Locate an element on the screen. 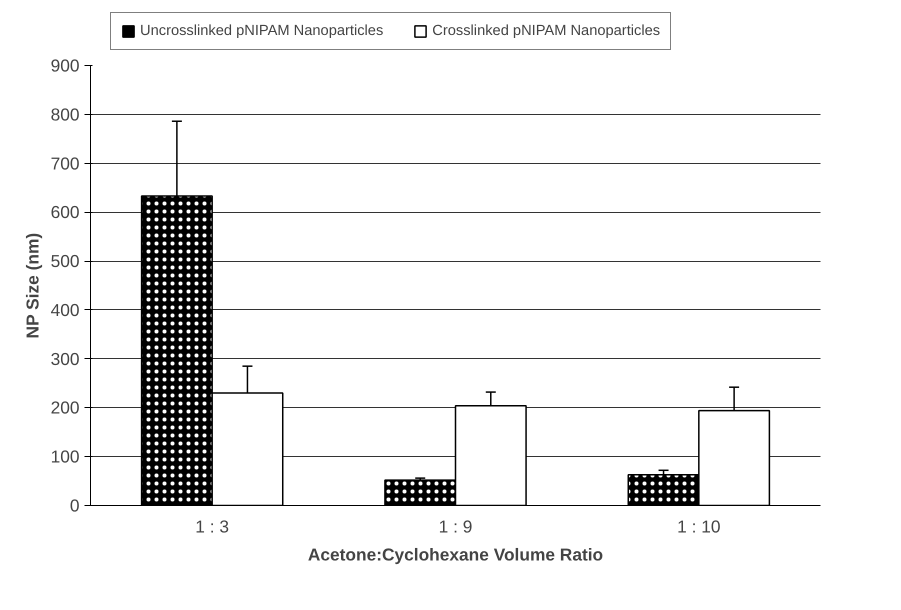 The image size is (901, 610). y-axis-title: NP Size (nm) is located at coordinates (32, 285).